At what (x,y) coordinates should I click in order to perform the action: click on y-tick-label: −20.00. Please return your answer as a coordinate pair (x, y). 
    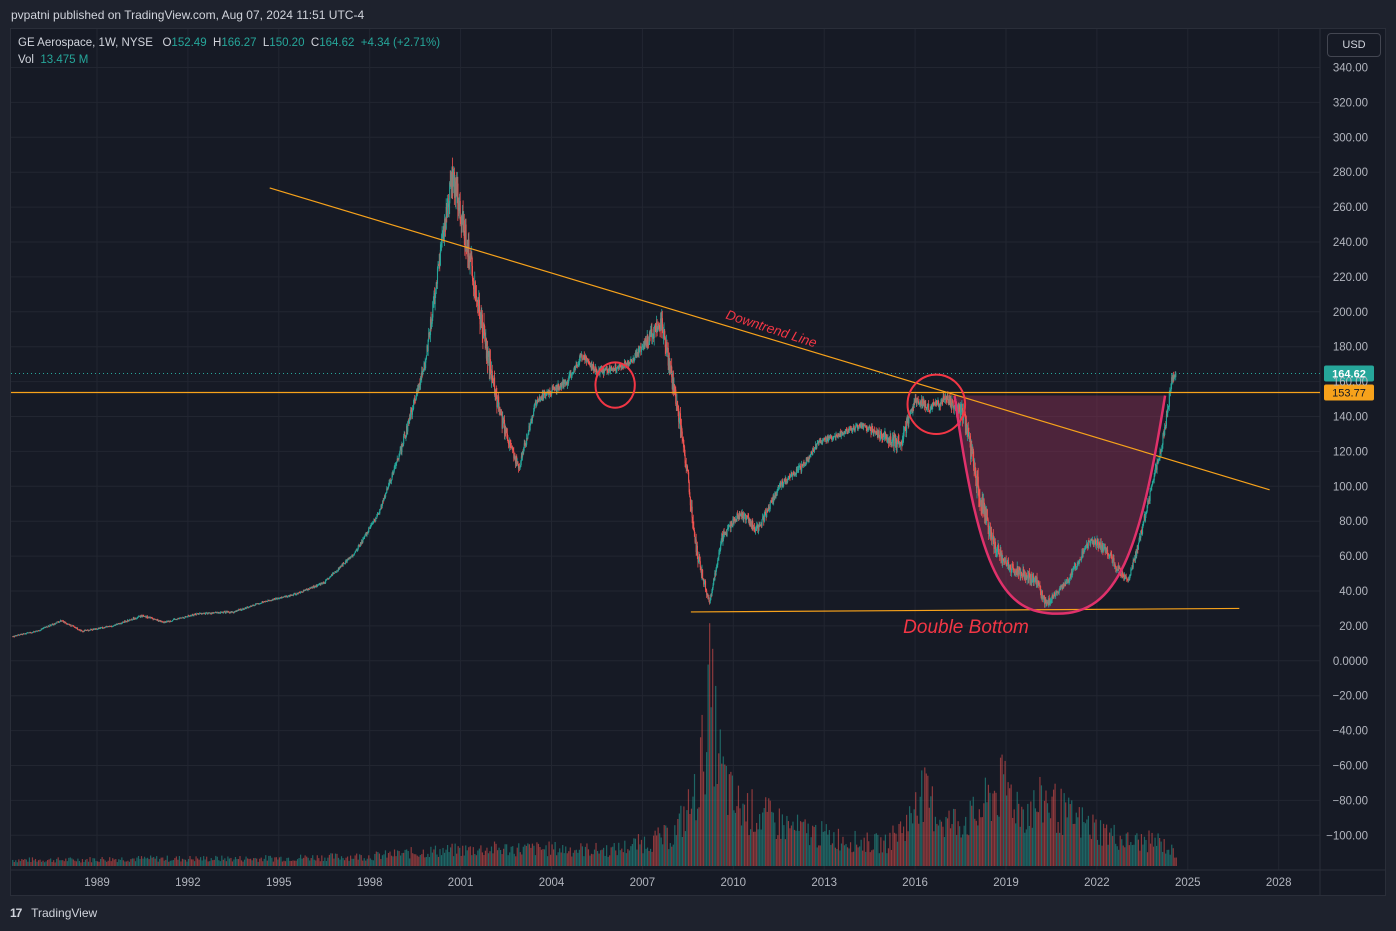
    Looking at the image, I should click on (1351, 697).